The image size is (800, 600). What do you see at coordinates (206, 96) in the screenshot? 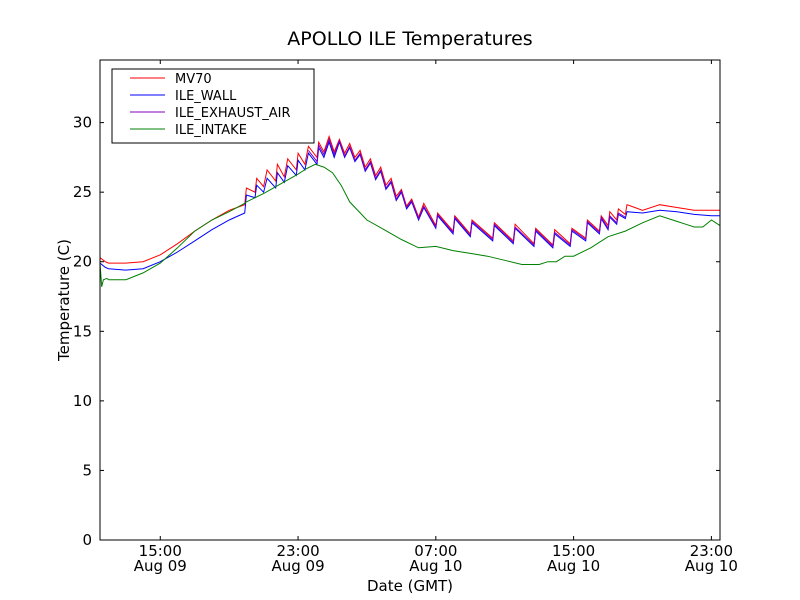
I see `legend-label-ile-wall: ILE_WALL` at bounding box center [206, 96].